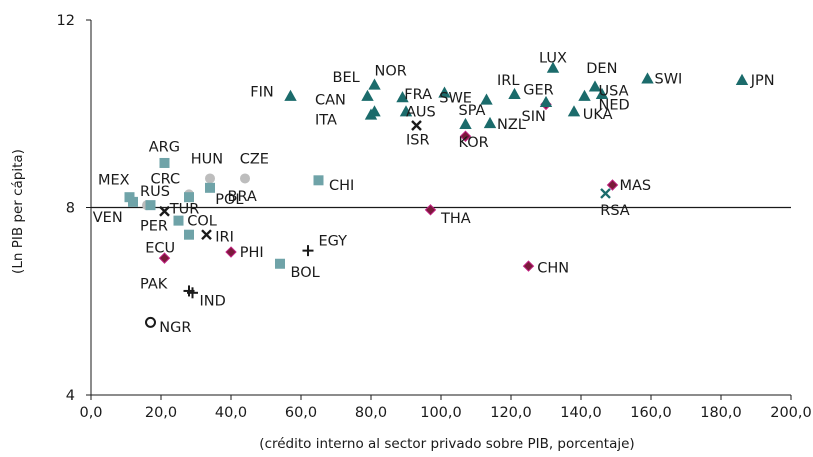 The image size is (813, 457). I want to click on label-usa: USA, so click(614, 91).